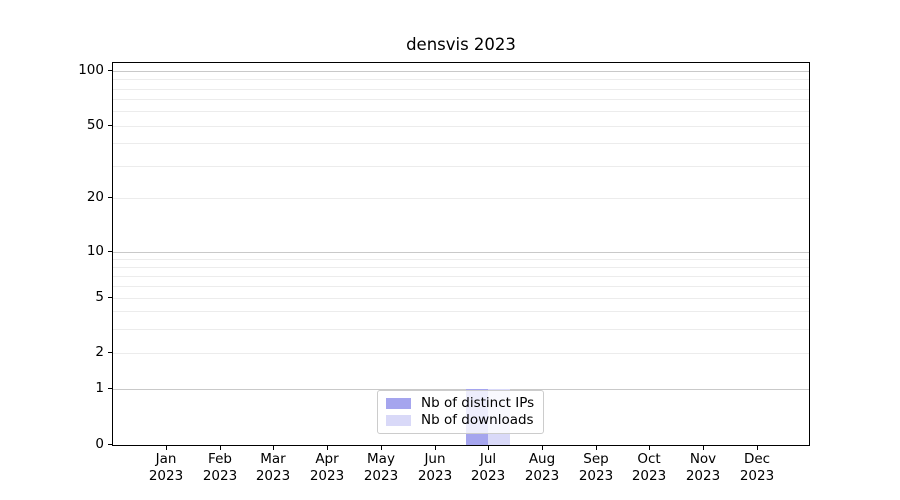 Image resolution: width=900 pixels, height=500 pixels. What do you see at coordinates (381, 459) in the screenshot?
I see `x-tick-label-month: May` at bounding box center [381, 459].